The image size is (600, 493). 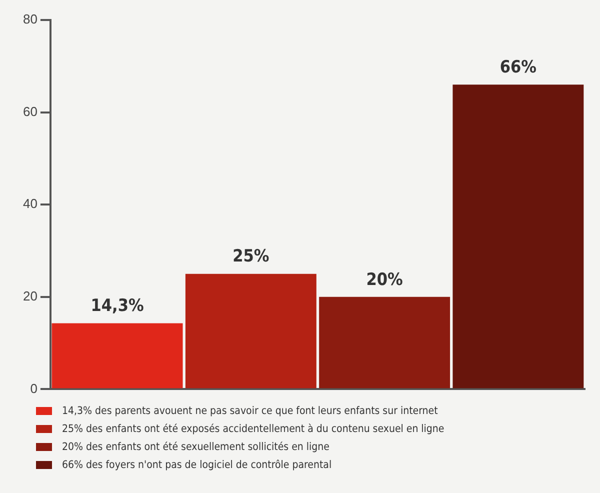 I want to click on y-tick-label: 80, so click(x=30, y=19).